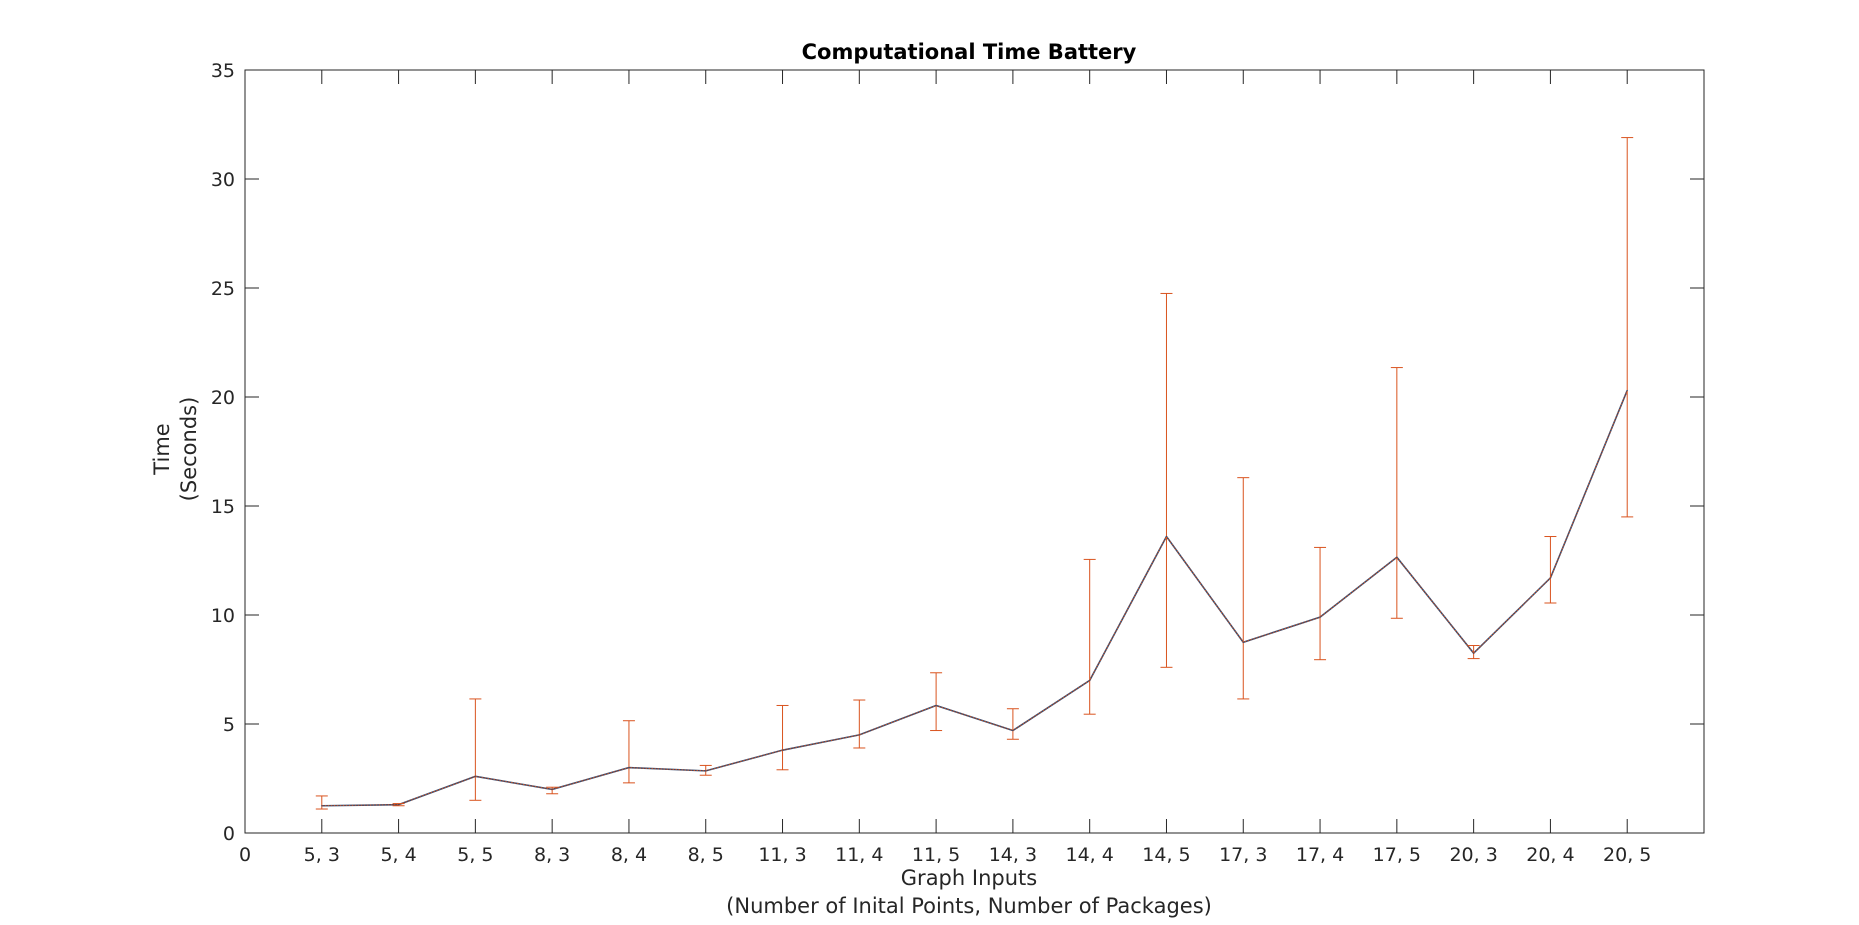 The image size is (1859, 925). I want to click on x-tick-label: 5, 5, so click(475, 855).